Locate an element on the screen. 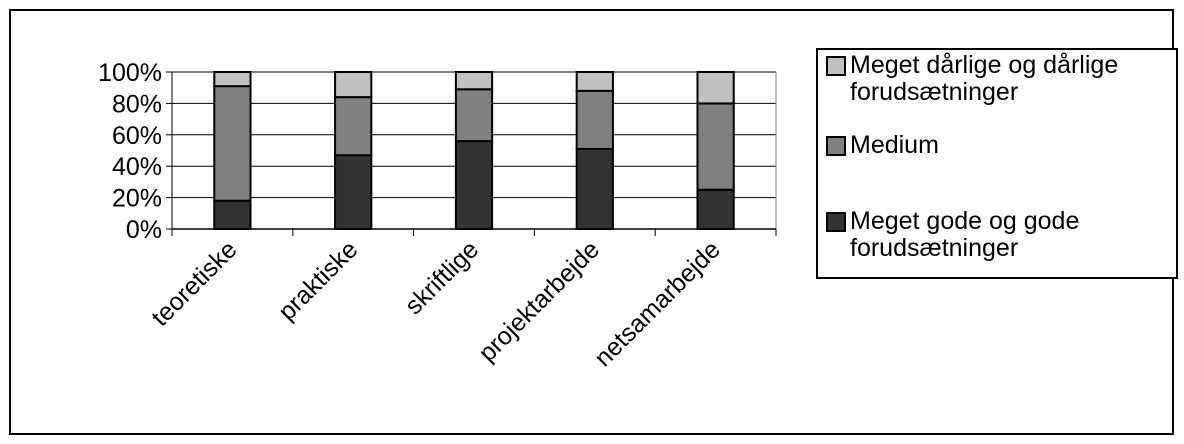 This screenshot has height=444, width=1184. x-category-label: skriftlige is located at coordinates (442, 277).